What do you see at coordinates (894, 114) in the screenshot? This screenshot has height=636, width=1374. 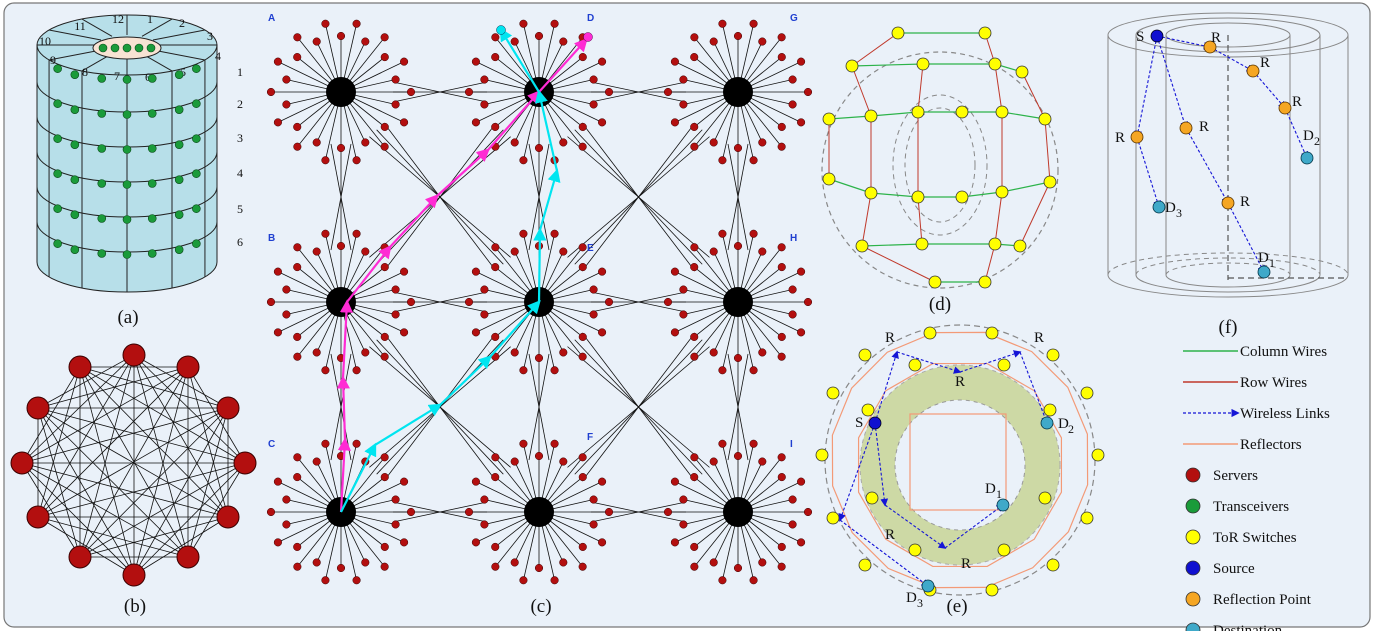 I see `column-wire` at bounding box center [894, 114].